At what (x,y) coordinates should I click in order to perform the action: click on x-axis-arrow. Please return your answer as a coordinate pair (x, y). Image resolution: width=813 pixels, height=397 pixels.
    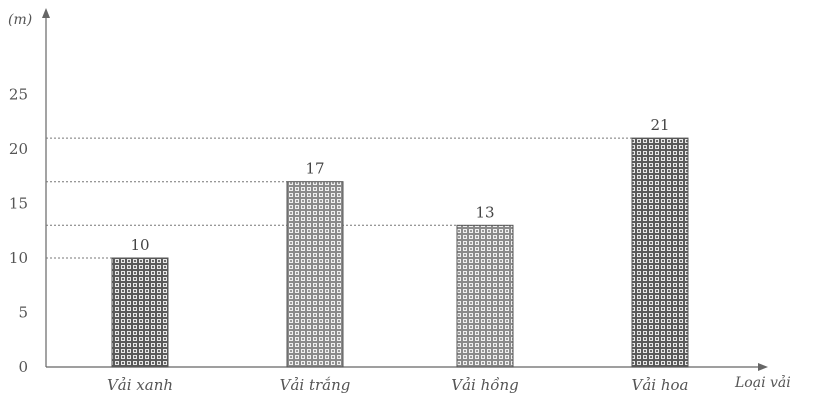
    Looking at the image, I should click on (763, 367).